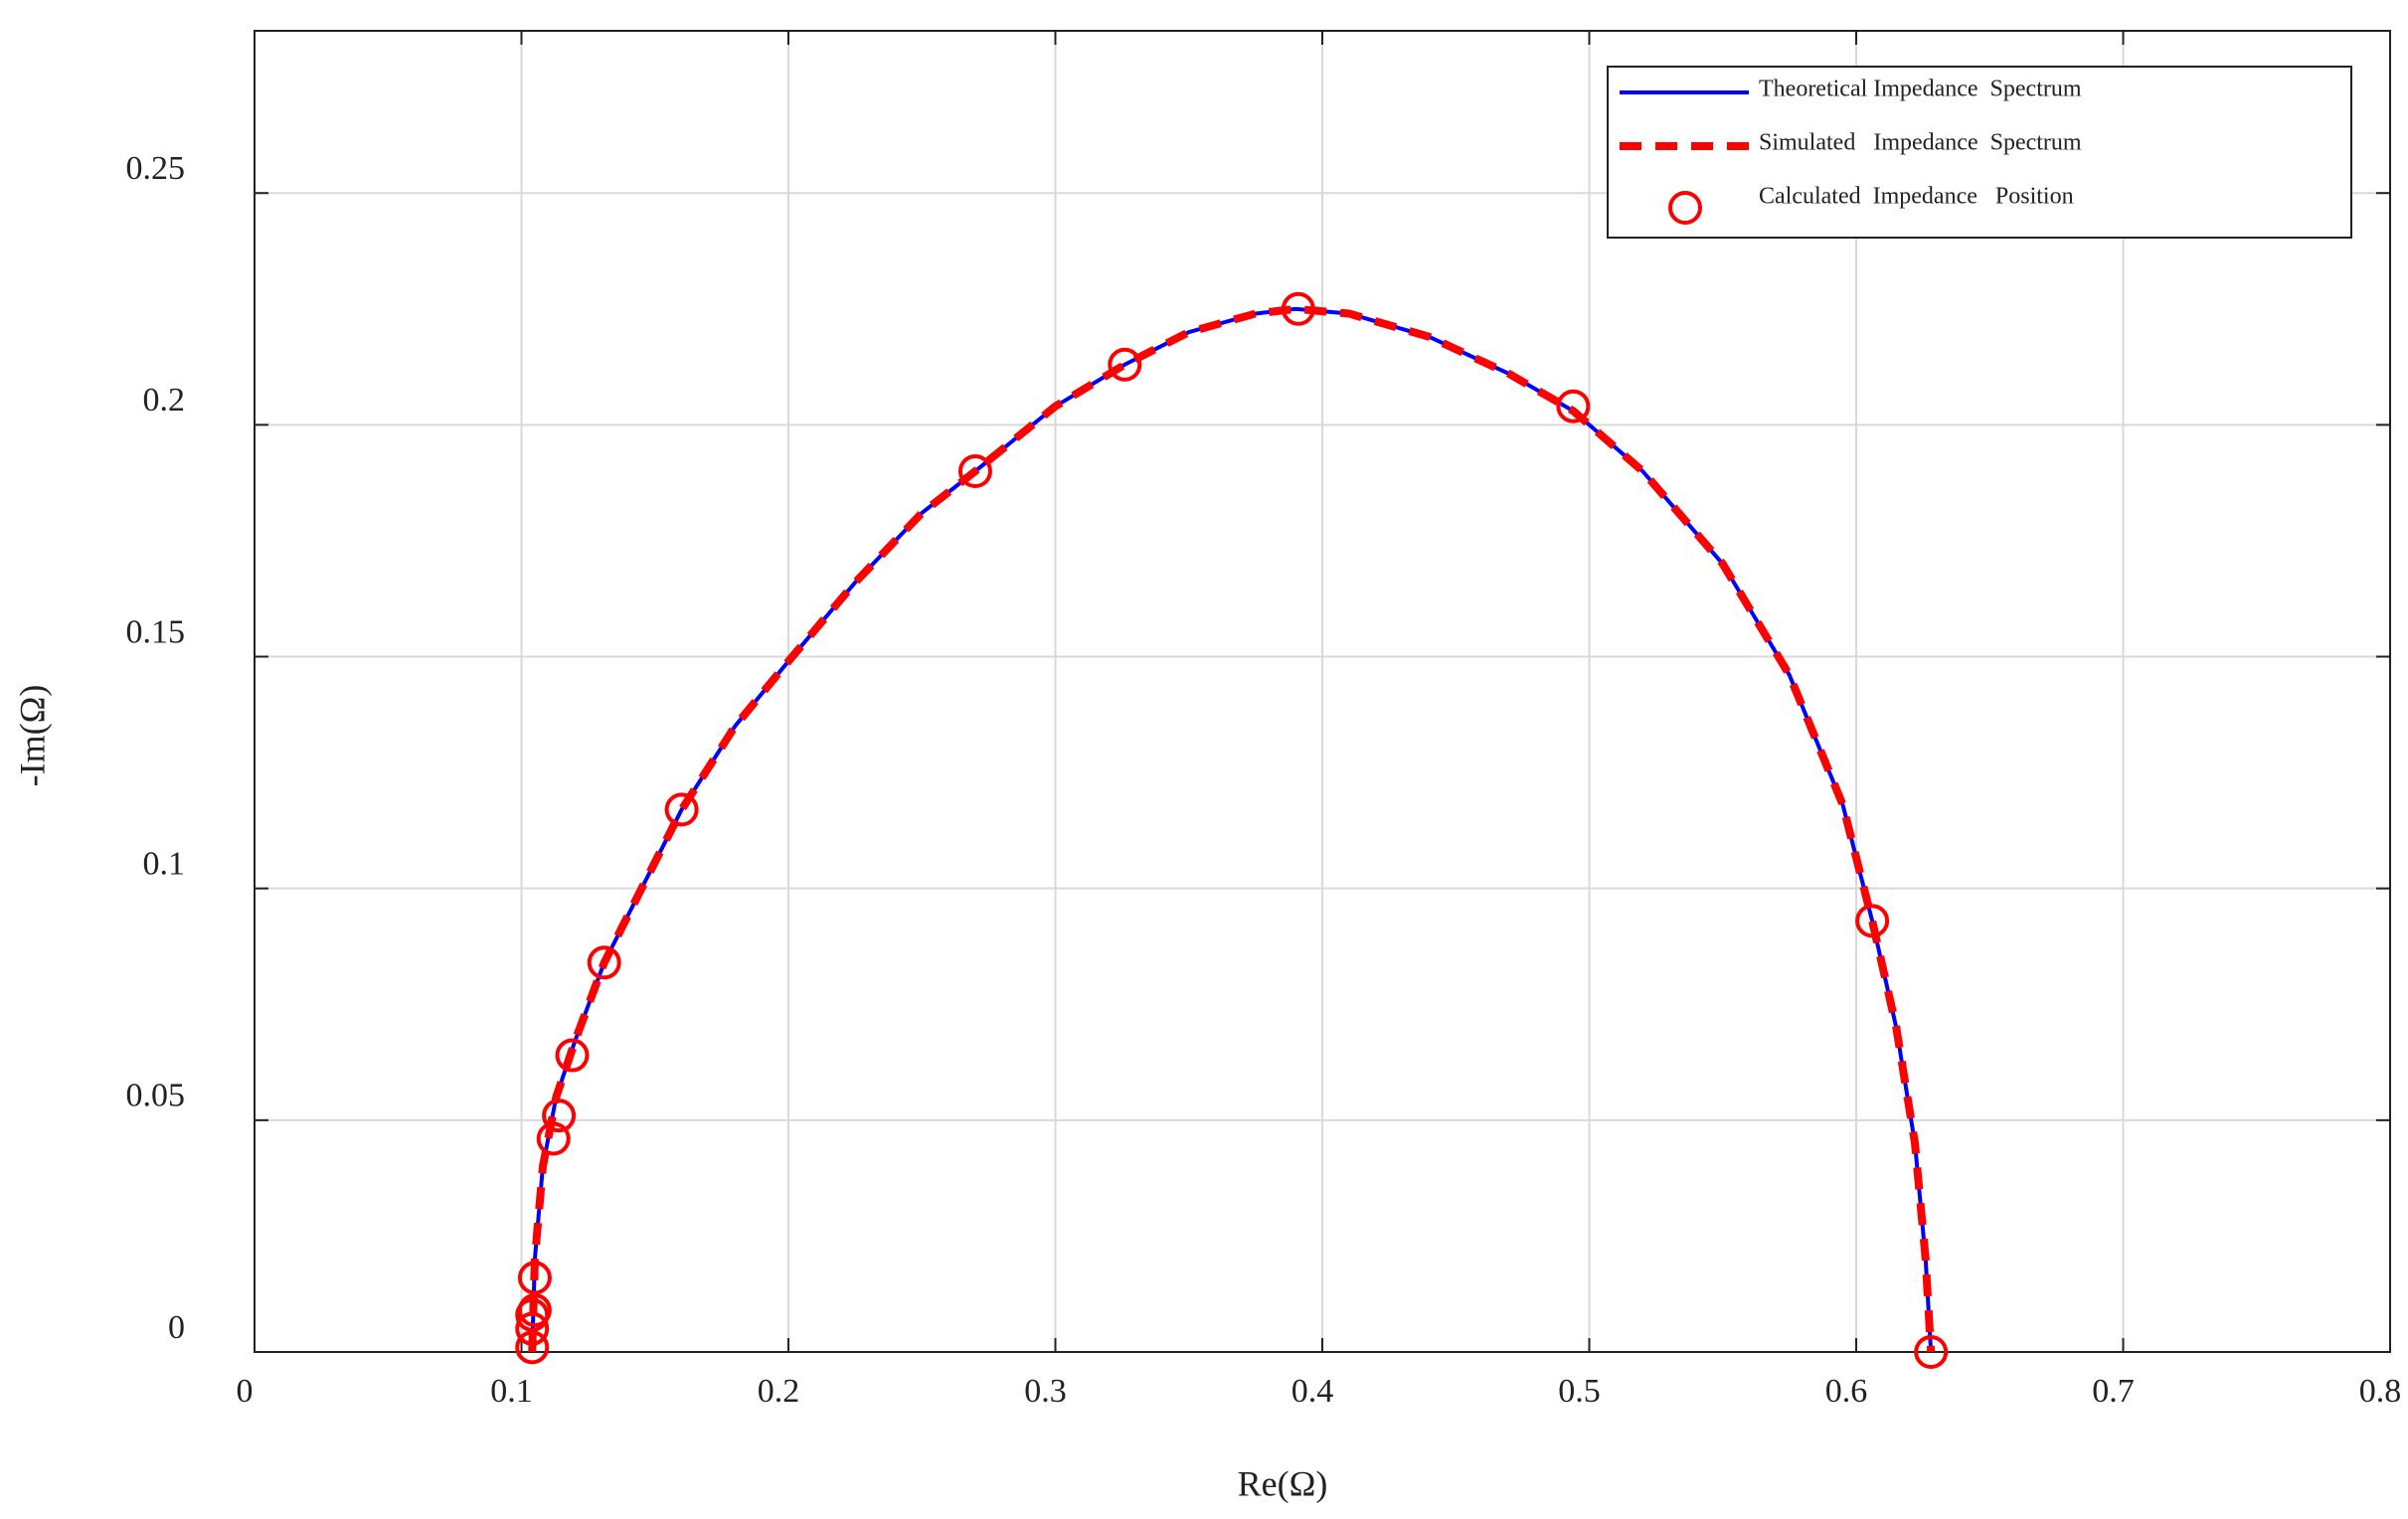 This screenshot has width=2408, height=1519. Describe the element at coordinates (32, 736) in the screenshot. I see `y-axis-label: -Im(Ω)` at that location.